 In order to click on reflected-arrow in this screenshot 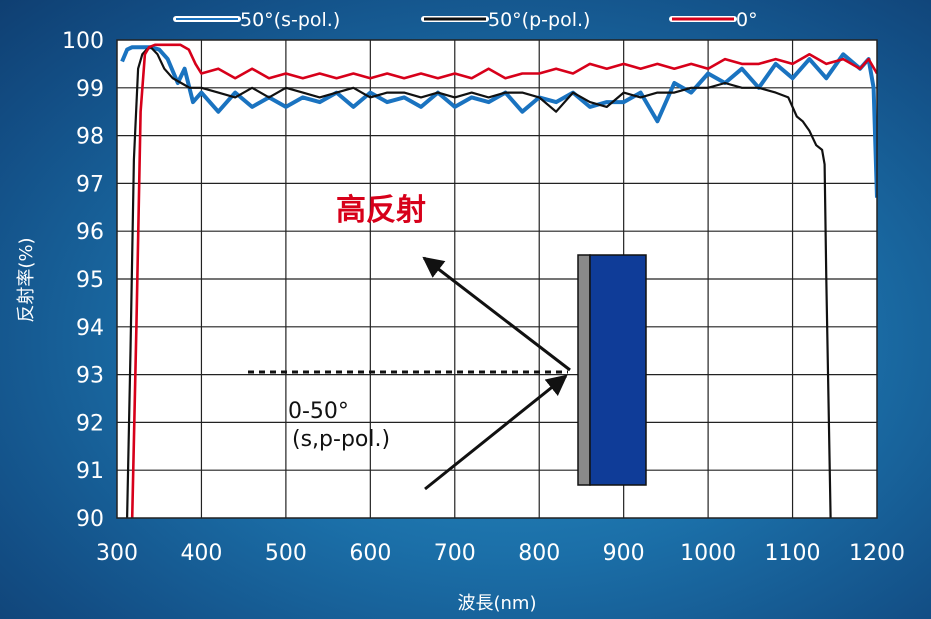, I will do `click(496, 314)`.